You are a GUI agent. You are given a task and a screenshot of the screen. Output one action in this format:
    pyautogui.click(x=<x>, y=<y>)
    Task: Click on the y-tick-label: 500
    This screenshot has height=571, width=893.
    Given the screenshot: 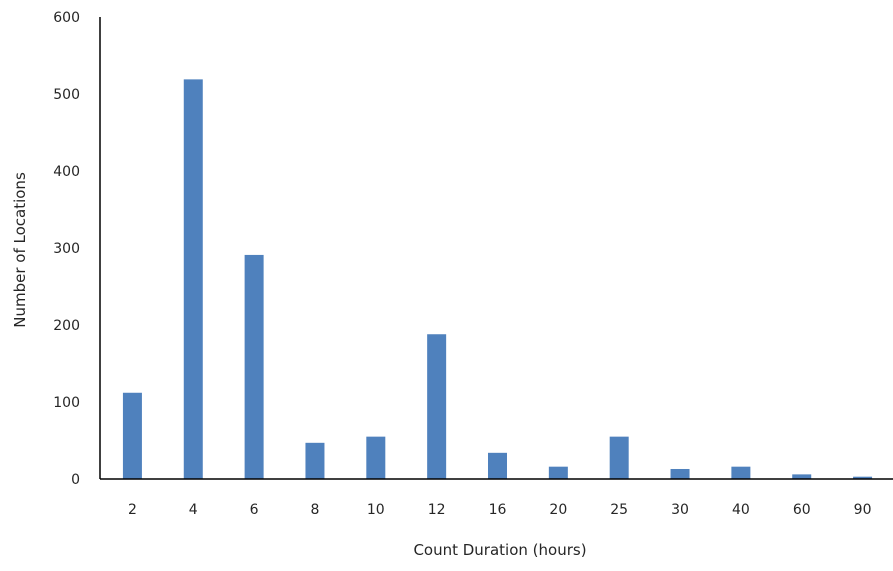 What is the action you would take?
    pyautogui.click(x=66, y=95)
    